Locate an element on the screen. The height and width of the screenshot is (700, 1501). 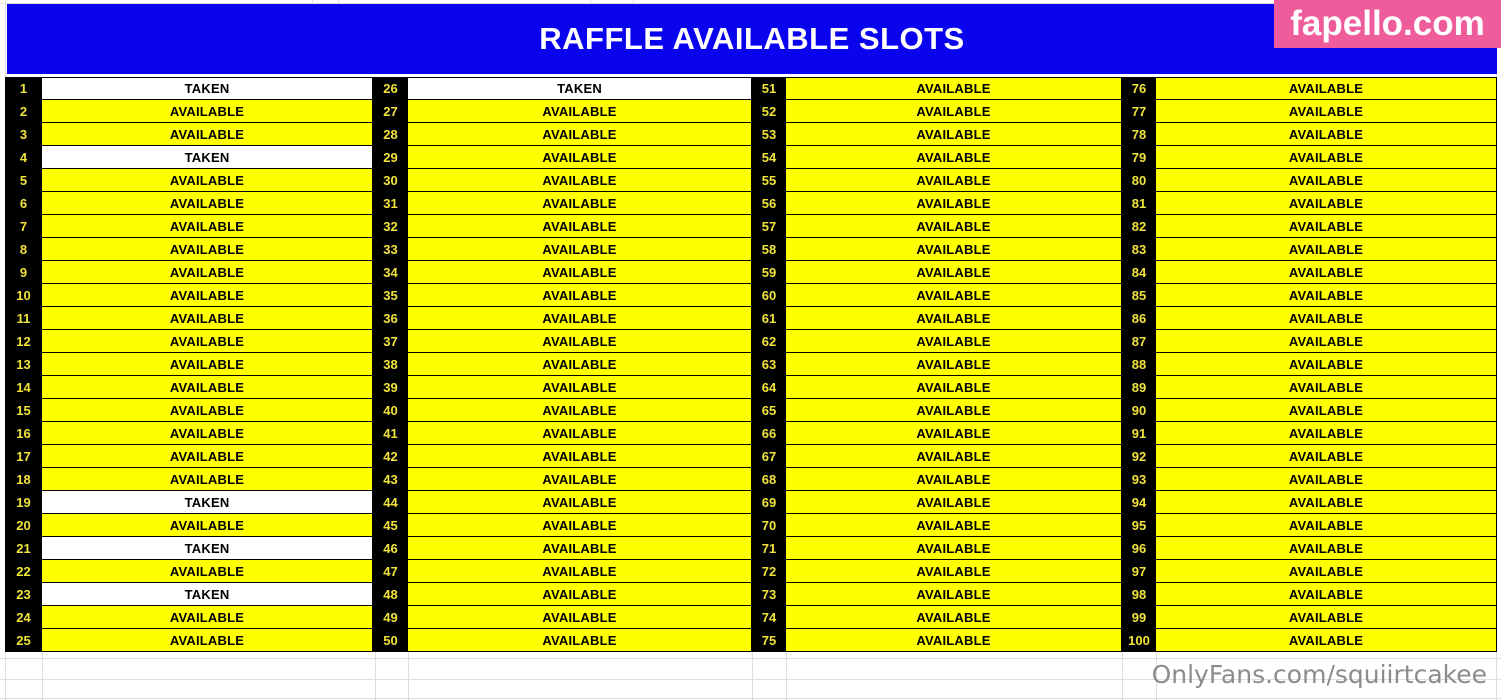
slot-row: 52 AVAILABLE is located at coordinates (937, 111).